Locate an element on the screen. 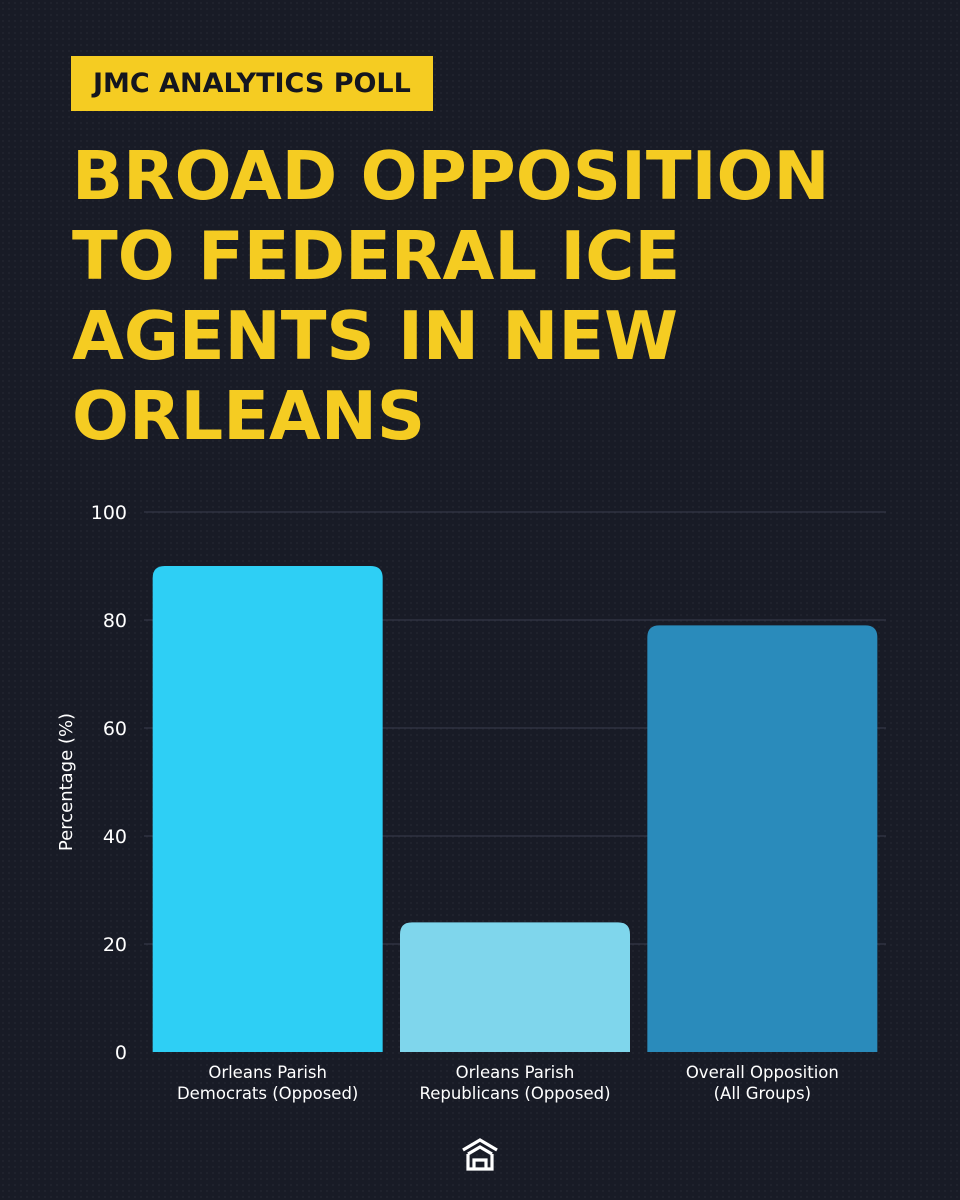 The image size is (960, 1200). headline-line-1: BROAD OPPOSITION is located at coordinates (451, 176).